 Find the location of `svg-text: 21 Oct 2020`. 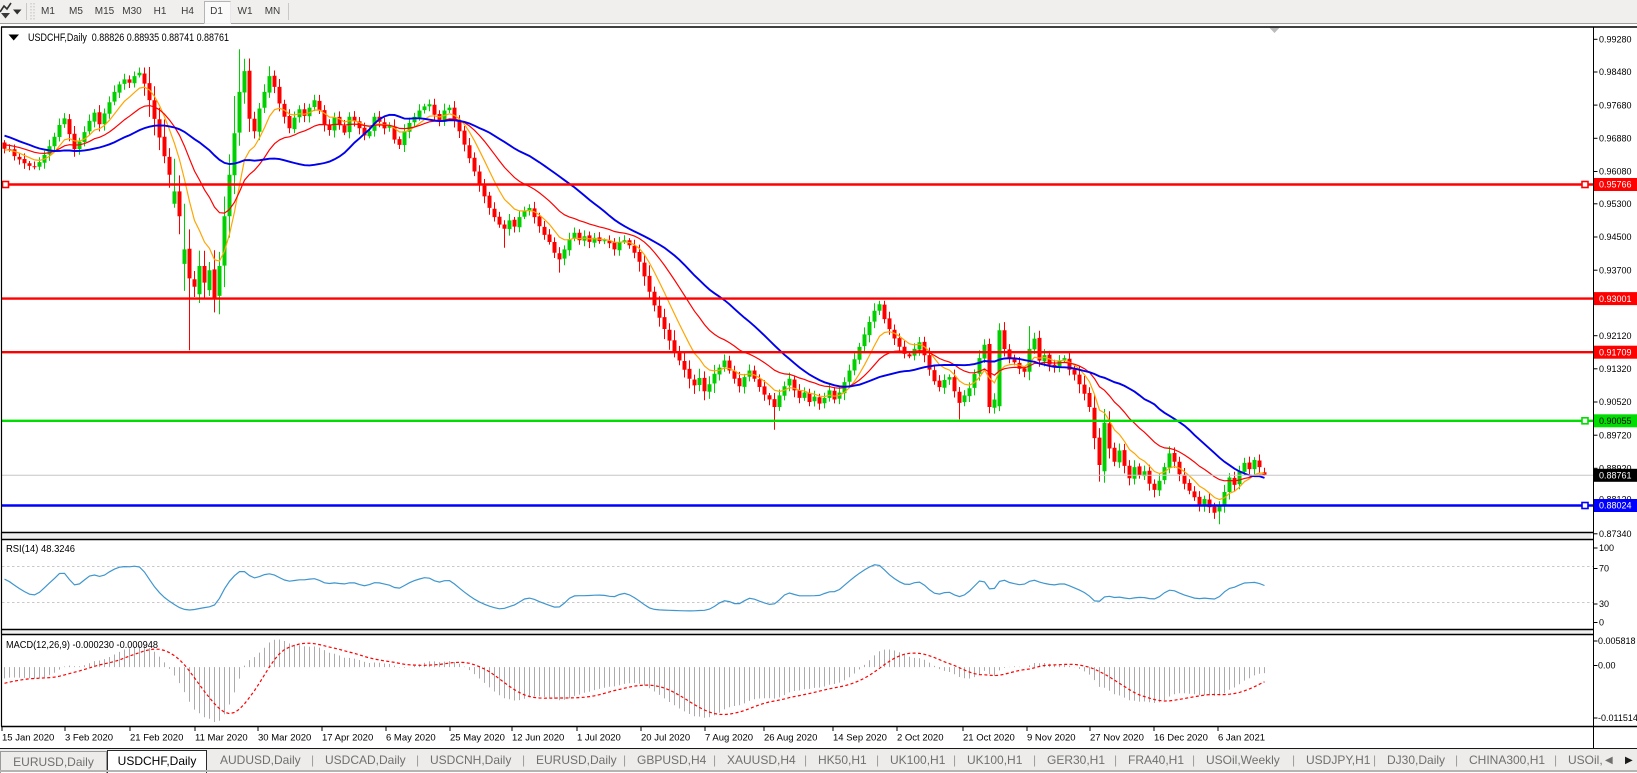

svg-text: 21 Oct 2020 is located at coordinates (989, 738).